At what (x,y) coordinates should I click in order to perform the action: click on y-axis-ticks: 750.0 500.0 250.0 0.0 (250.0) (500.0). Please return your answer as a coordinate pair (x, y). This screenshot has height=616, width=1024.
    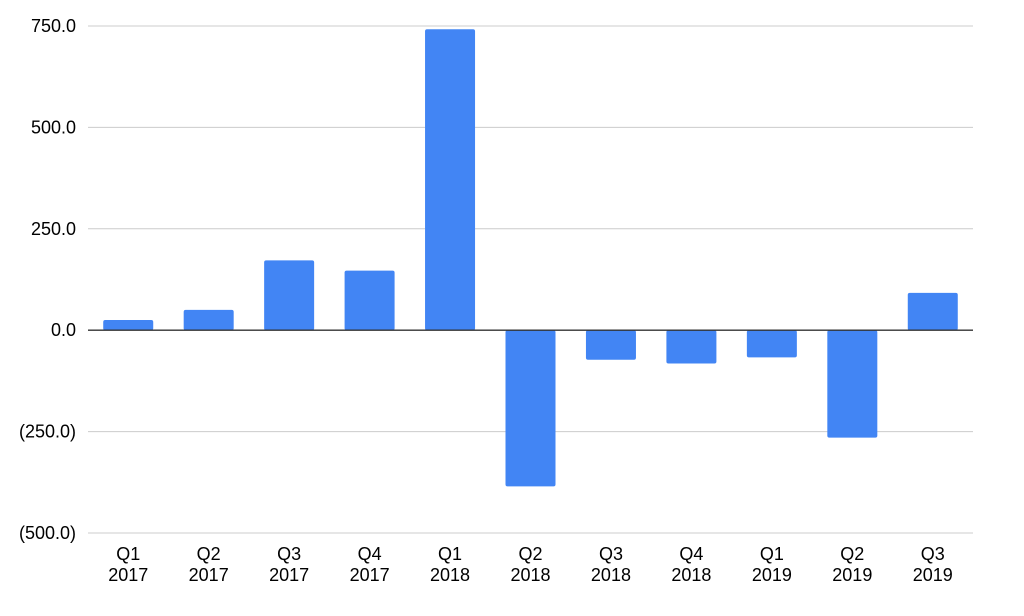
    Looking at the image, I should click on (47, 279).